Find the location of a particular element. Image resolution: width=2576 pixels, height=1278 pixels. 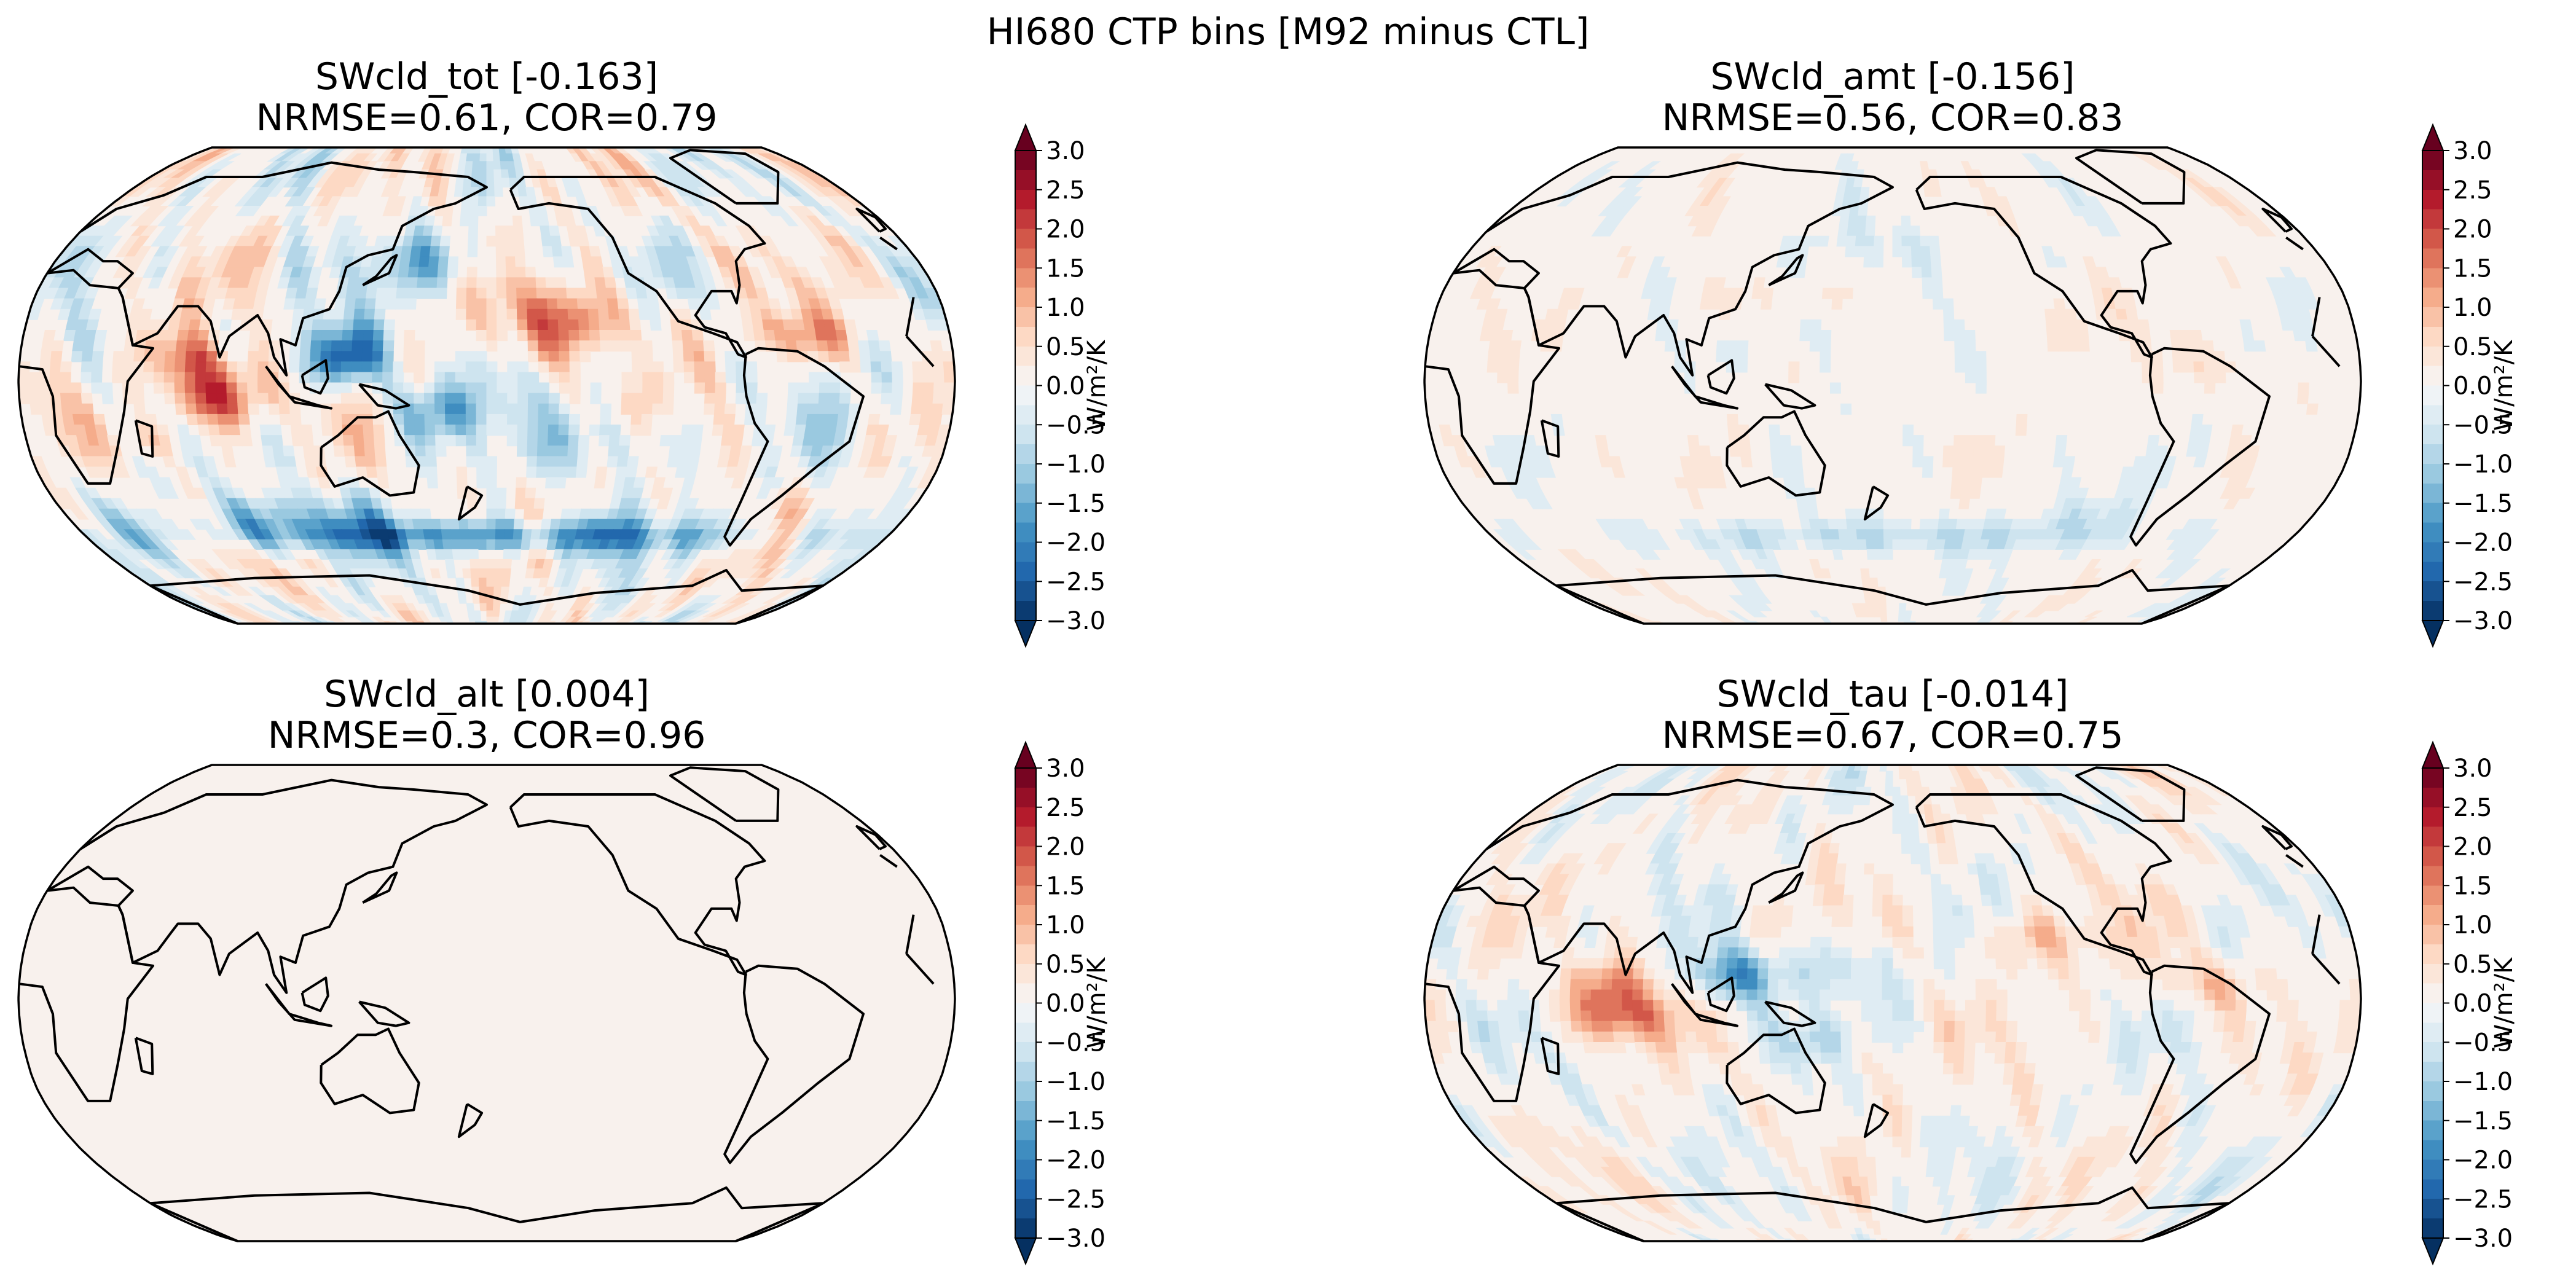

map-field-SWcld_tau is located at coordinates (1892, 1003).